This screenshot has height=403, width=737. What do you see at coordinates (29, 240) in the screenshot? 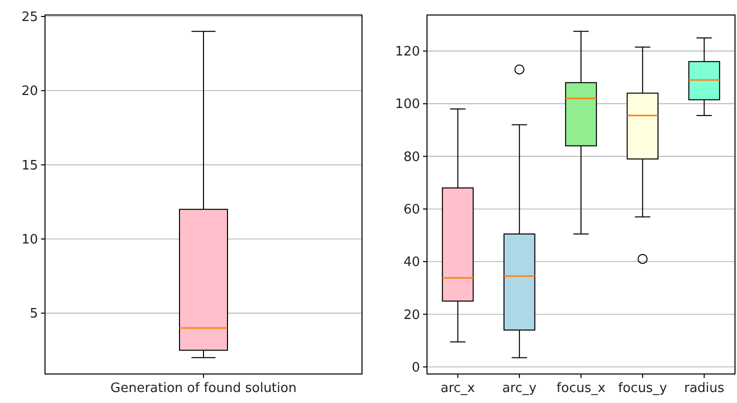
I see `y-tick-label: 10` at bounding box center [29, 240].